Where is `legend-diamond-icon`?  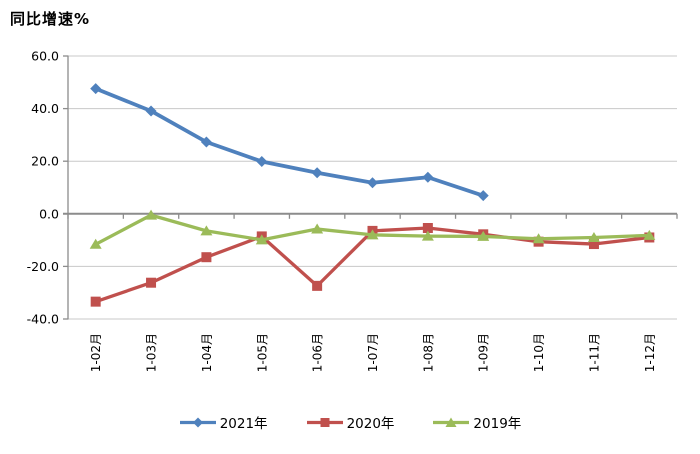 legend-diamond-icon is located at coordinates (197, 422).